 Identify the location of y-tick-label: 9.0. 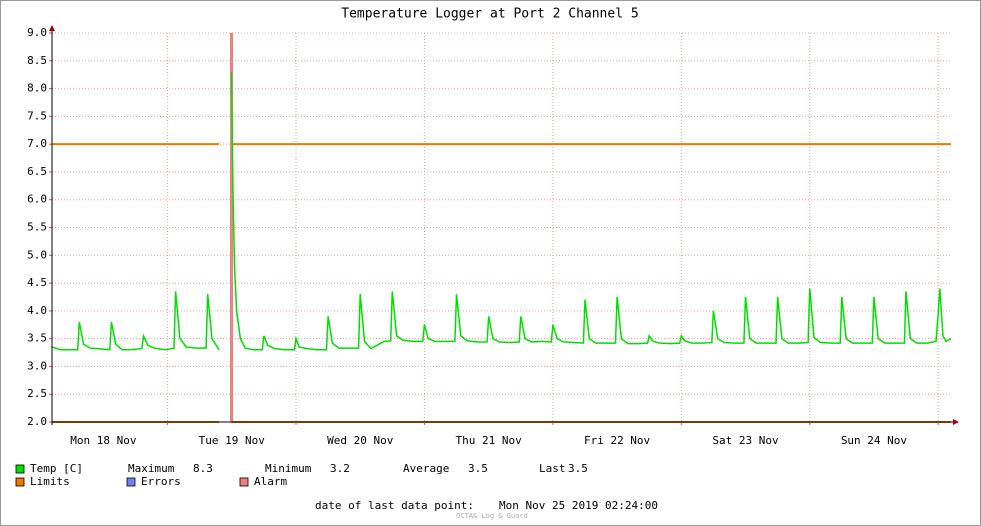
(37, 32).